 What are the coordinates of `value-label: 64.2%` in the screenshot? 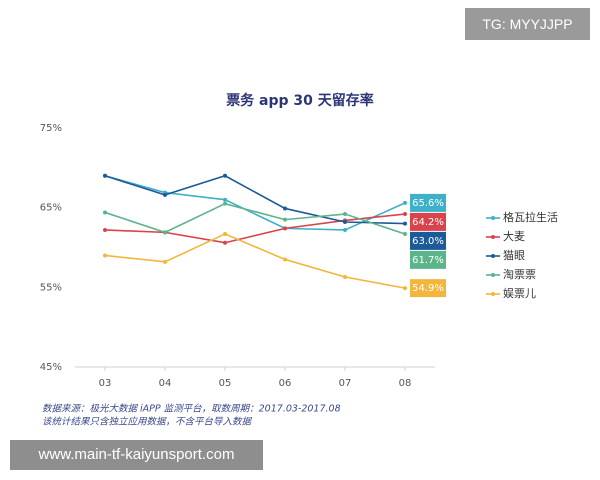 It's located at (428, 222).